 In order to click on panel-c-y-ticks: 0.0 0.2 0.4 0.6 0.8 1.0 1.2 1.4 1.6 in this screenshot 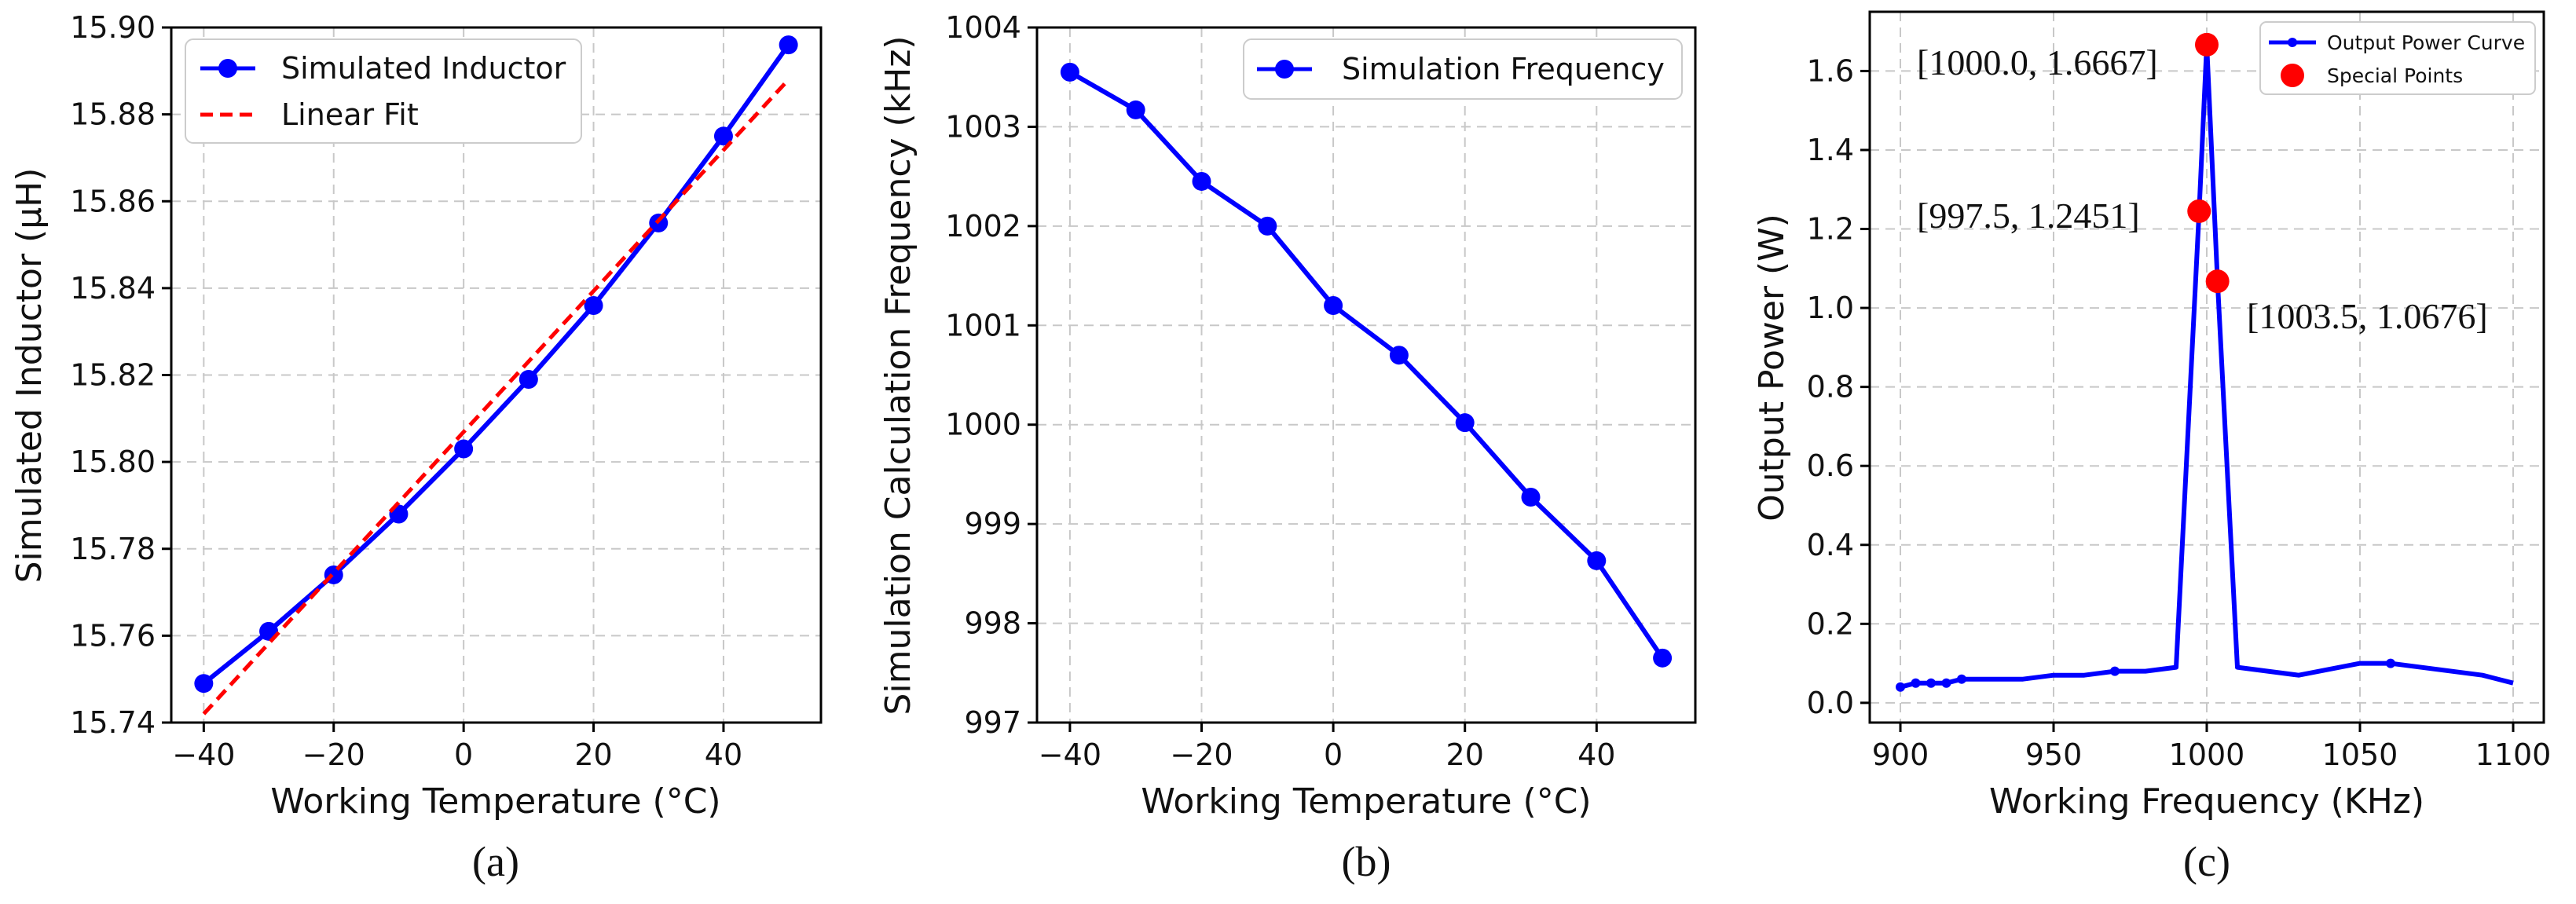, I will do `click(1839, 386)`.